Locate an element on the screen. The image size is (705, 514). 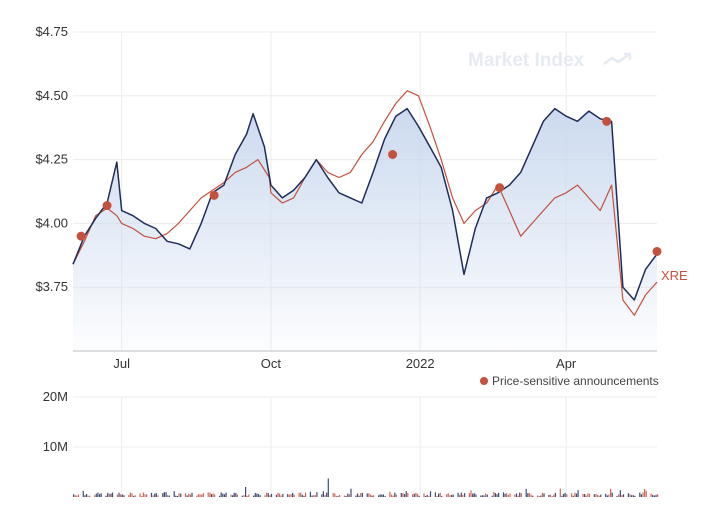
x-tick-label: Oct is located at coordinates (271, 363).